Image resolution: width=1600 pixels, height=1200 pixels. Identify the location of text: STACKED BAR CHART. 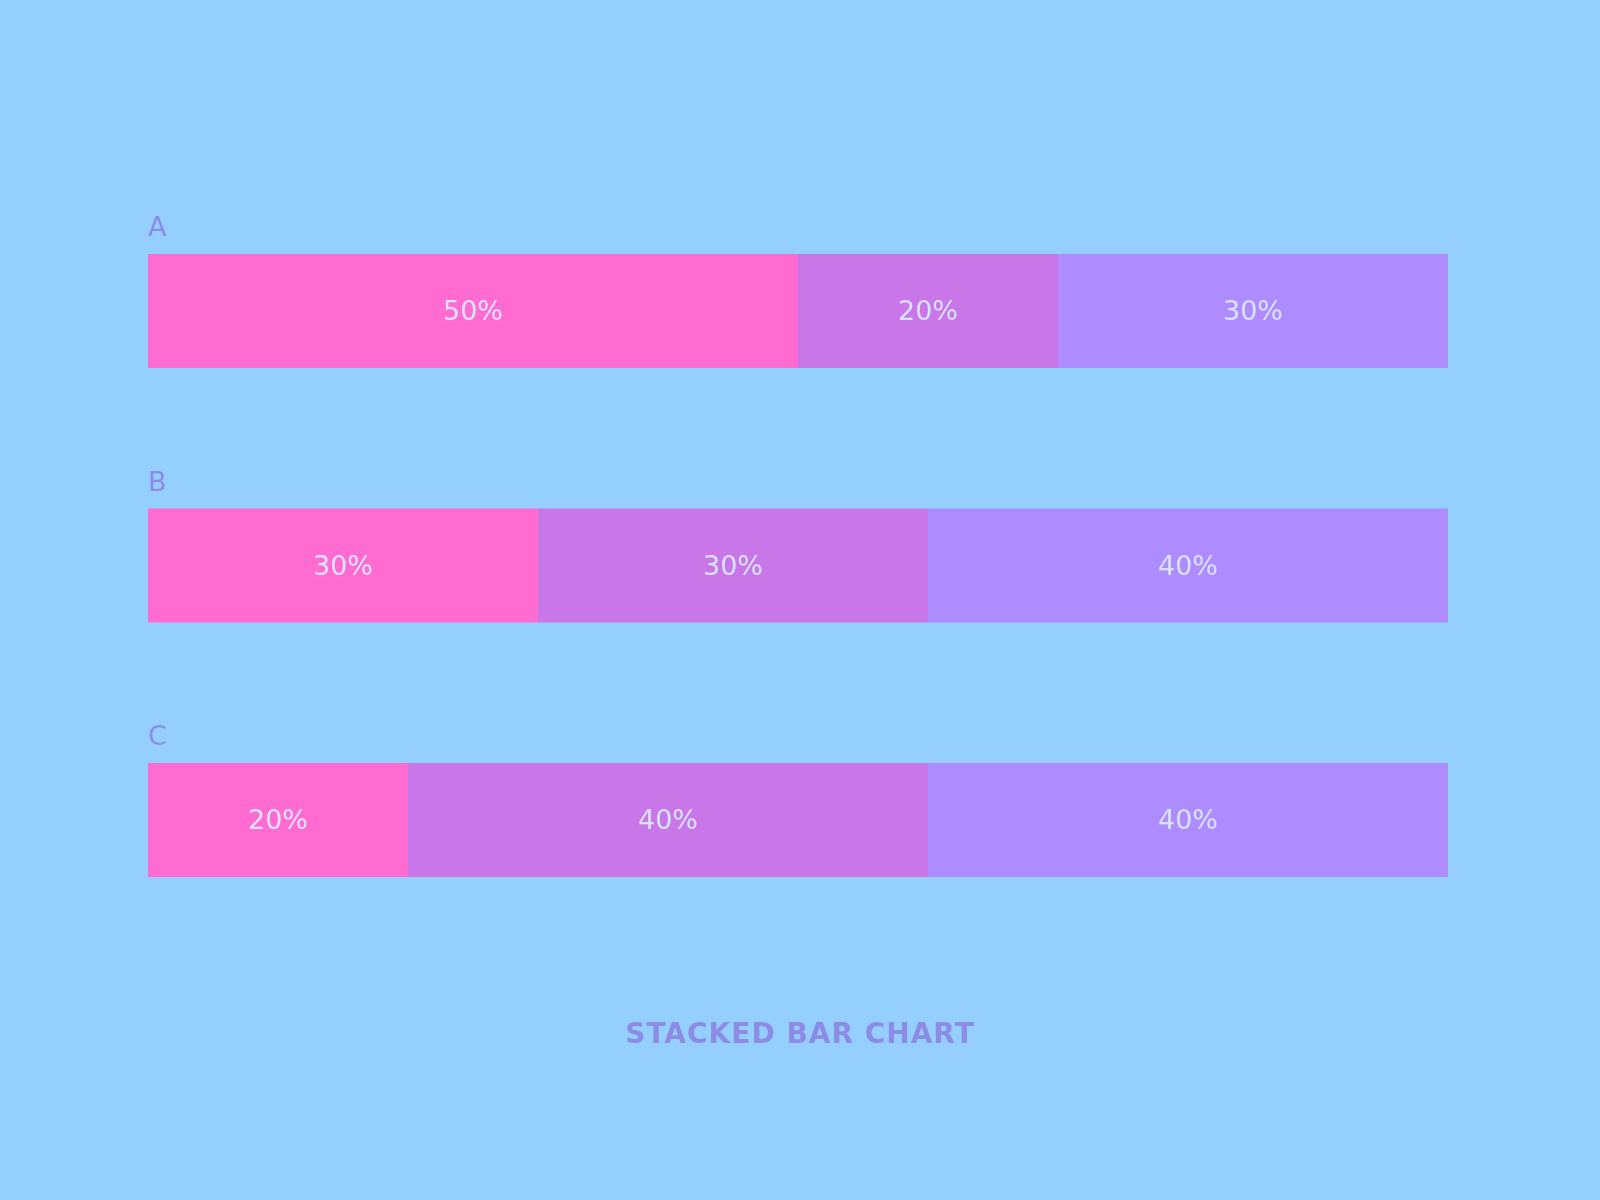
(800, 1033).